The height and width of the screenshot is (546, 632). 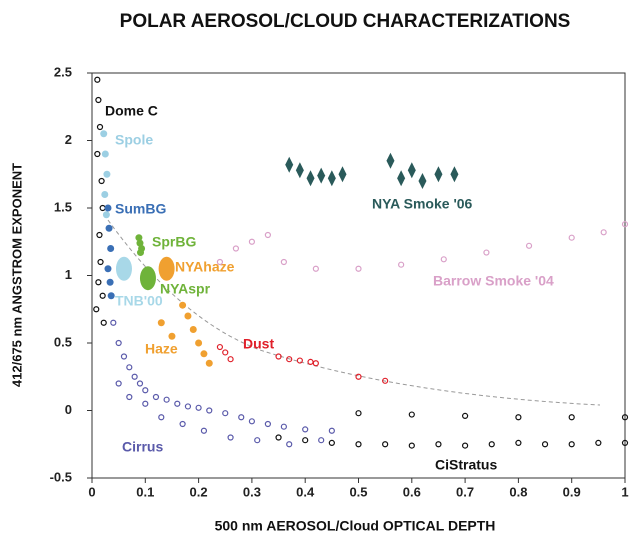 What do you see at coordinates (466, 465) in the screenshot?
I see `series-label: CiStratus` at bounding box center [466, 465].